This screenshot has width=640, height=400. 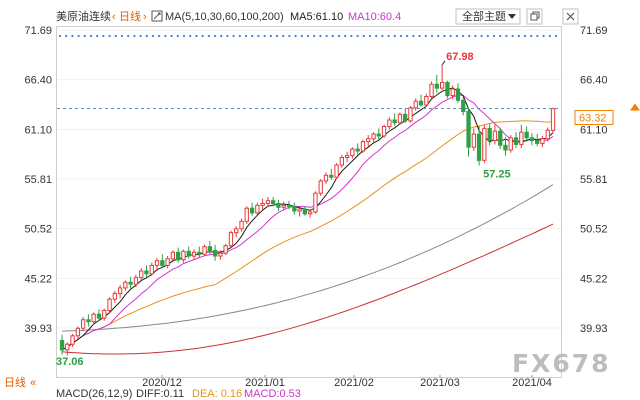 What do you see at coordinates (38, 329) in the screenshot?
I see `y-tick-left: 39.93` at bounding box center [38, 329].